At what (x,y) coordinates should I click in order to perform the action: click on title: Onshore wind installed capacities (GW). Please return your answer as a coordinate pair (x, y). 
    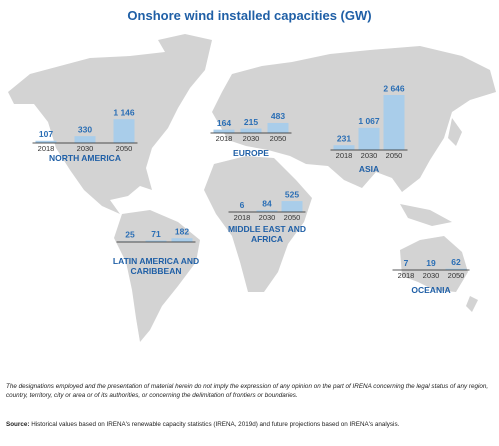
    Looking at the image, I should click on (249, 15).